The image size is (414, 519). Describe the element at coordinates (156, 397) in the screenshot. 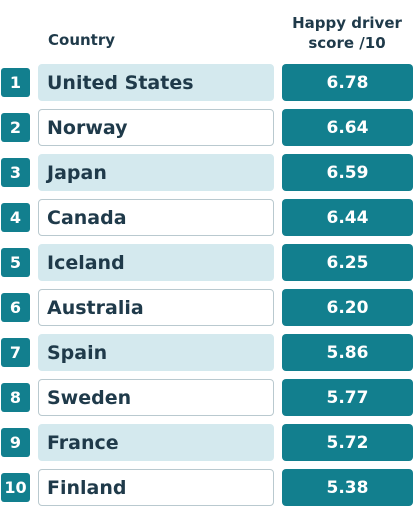

I see `country-name: Sweden` at that location.